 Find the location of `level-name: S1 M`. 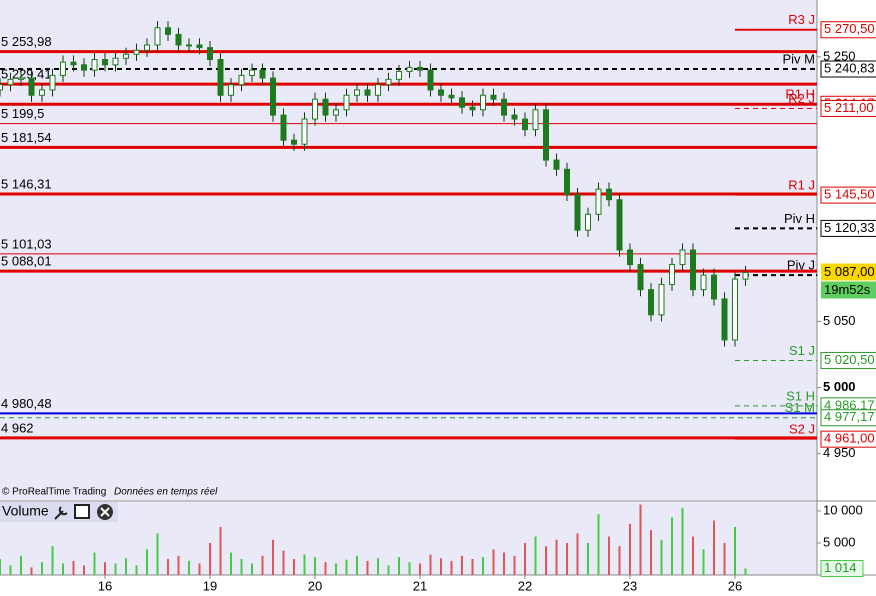

level-name: S1 M is located at coordinates (800, 407).